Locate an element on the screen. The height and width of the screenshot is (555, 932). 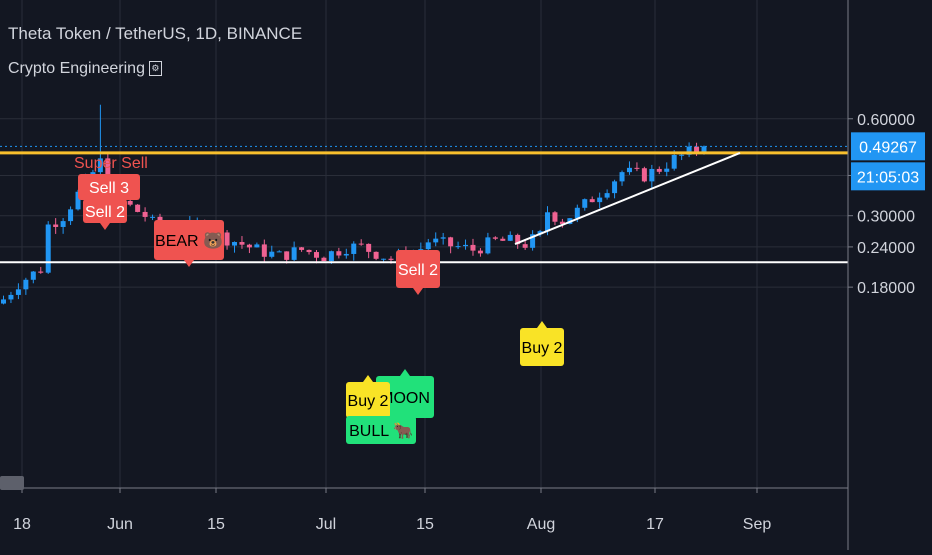
price-label: 0.18000 is located at coordinates (886, 288).